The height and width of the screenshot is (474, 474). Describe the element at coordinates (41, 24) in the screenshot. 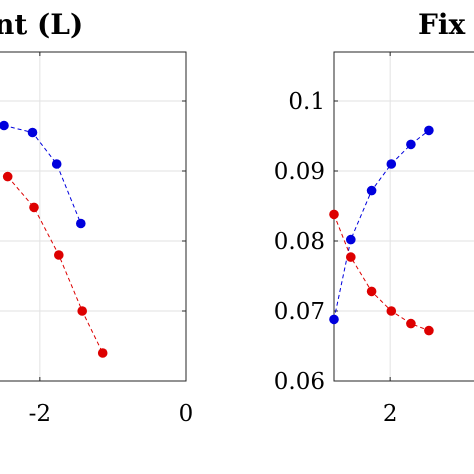

I see `chart-title: nt (L)` at that location.